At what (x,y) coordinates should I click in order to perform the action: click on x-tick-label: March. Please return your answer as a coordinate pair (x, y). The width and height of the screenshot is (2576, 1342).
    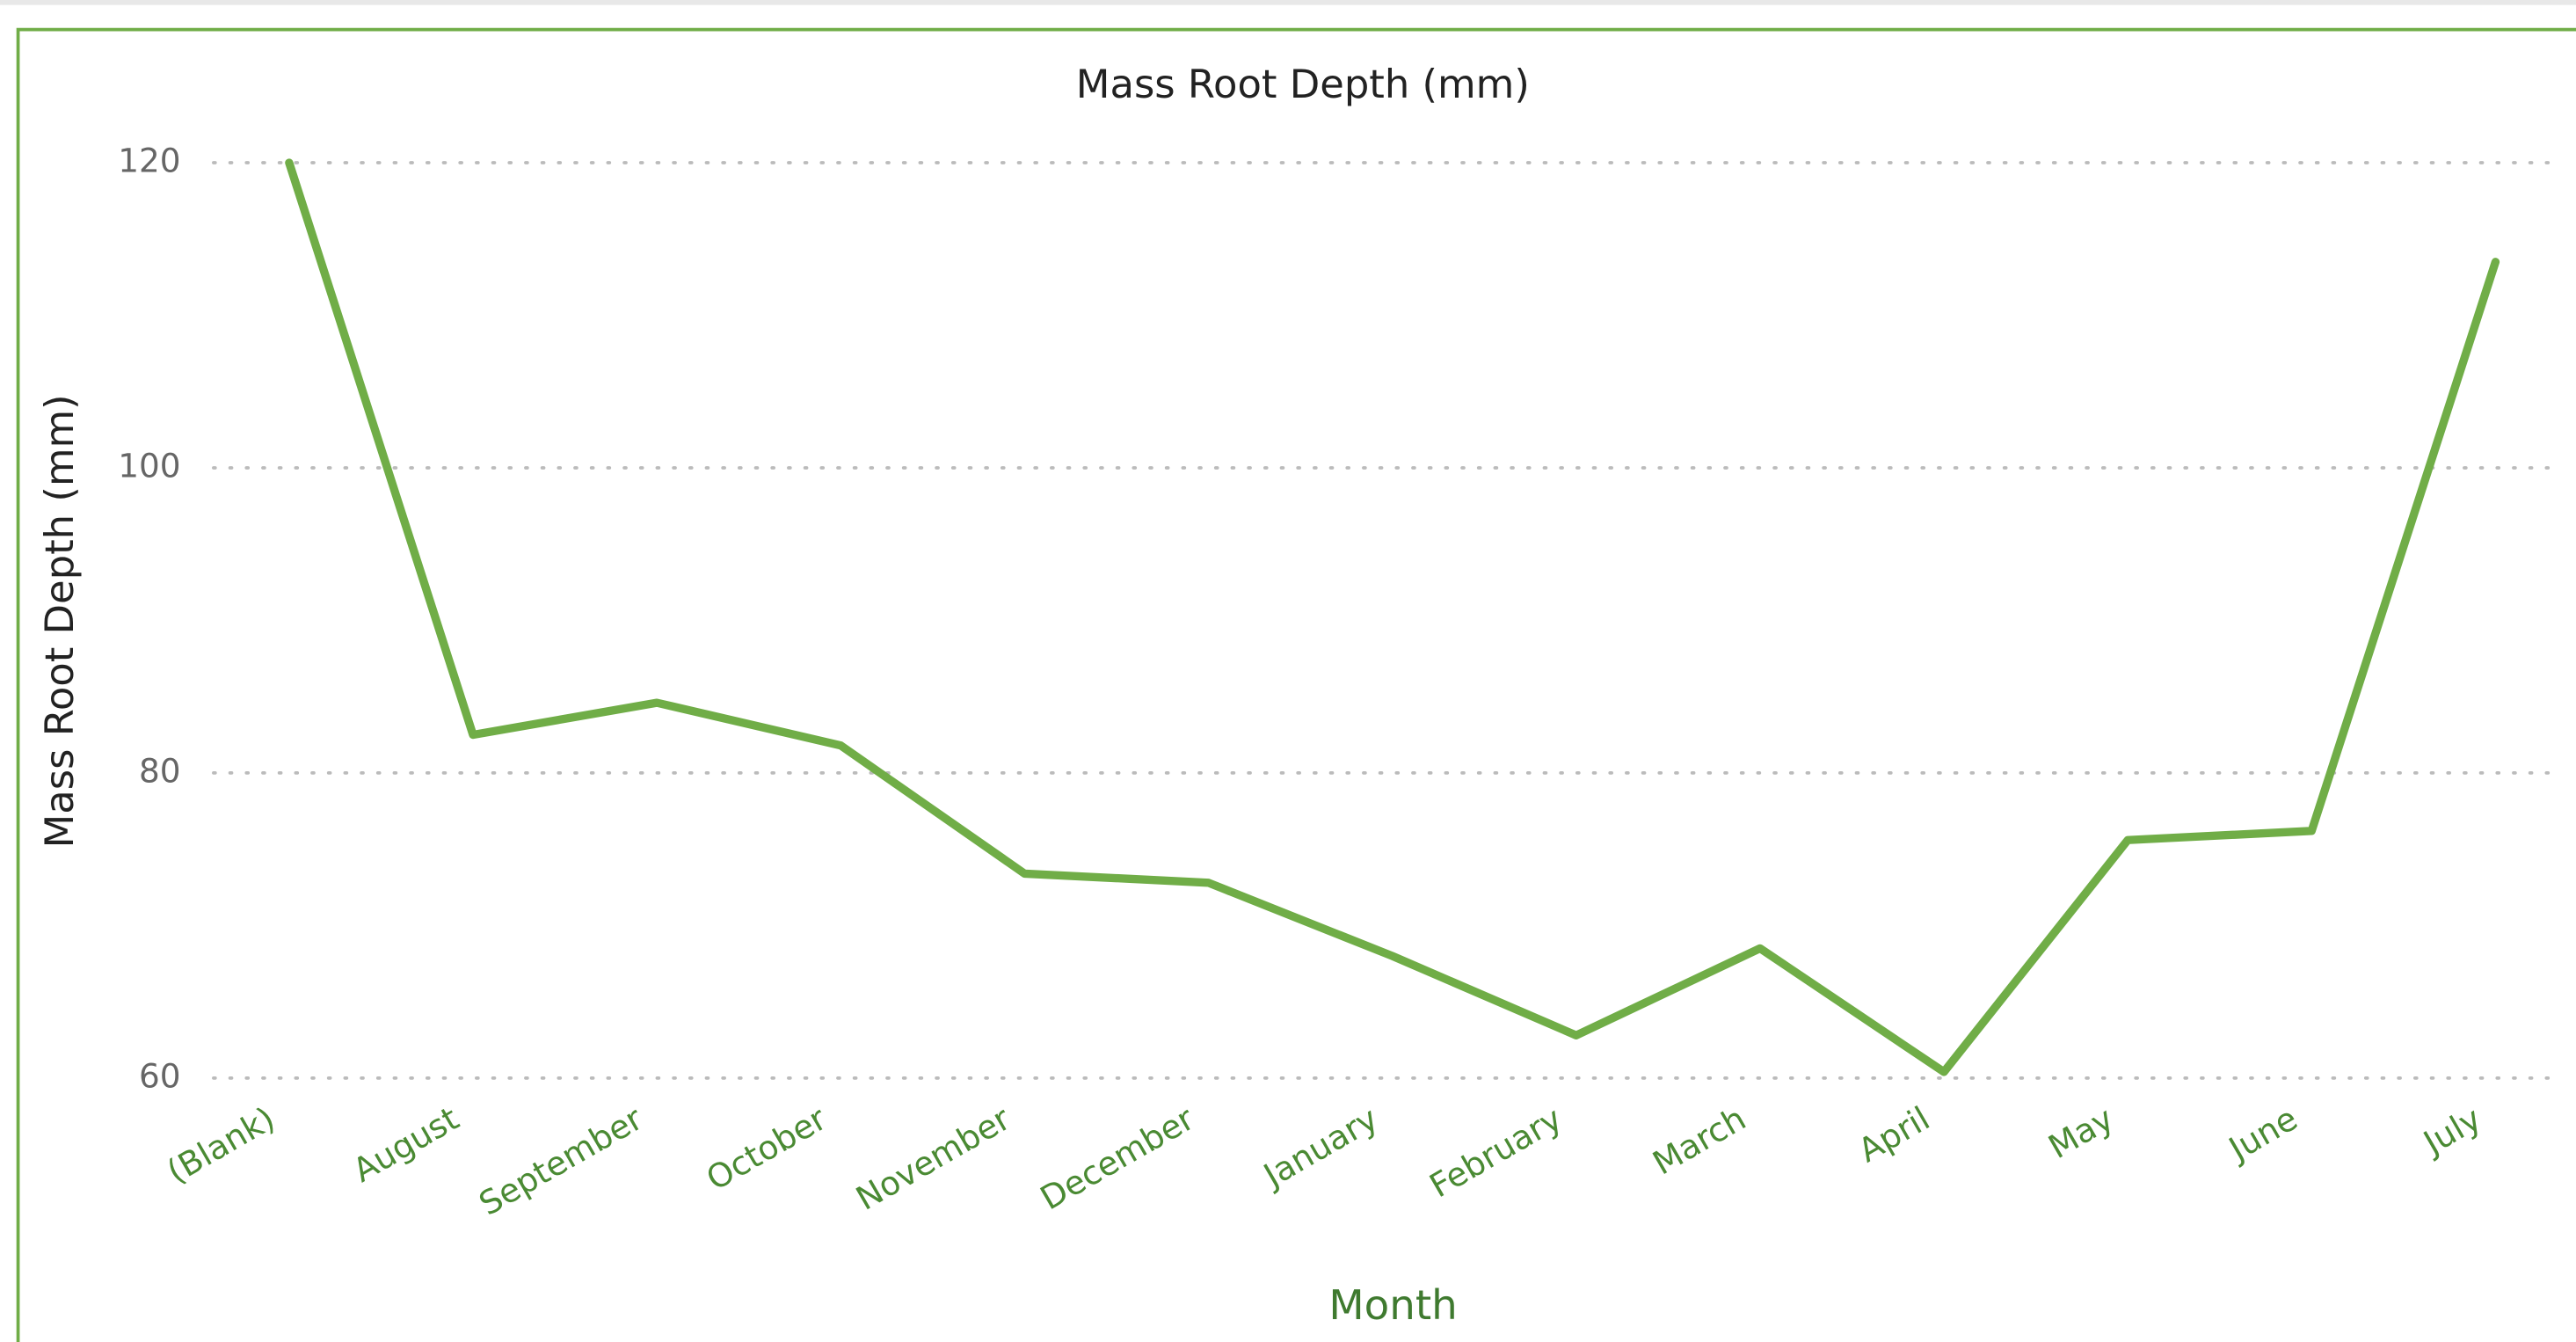
    Looking at the image, I should click on (1699, 1140).